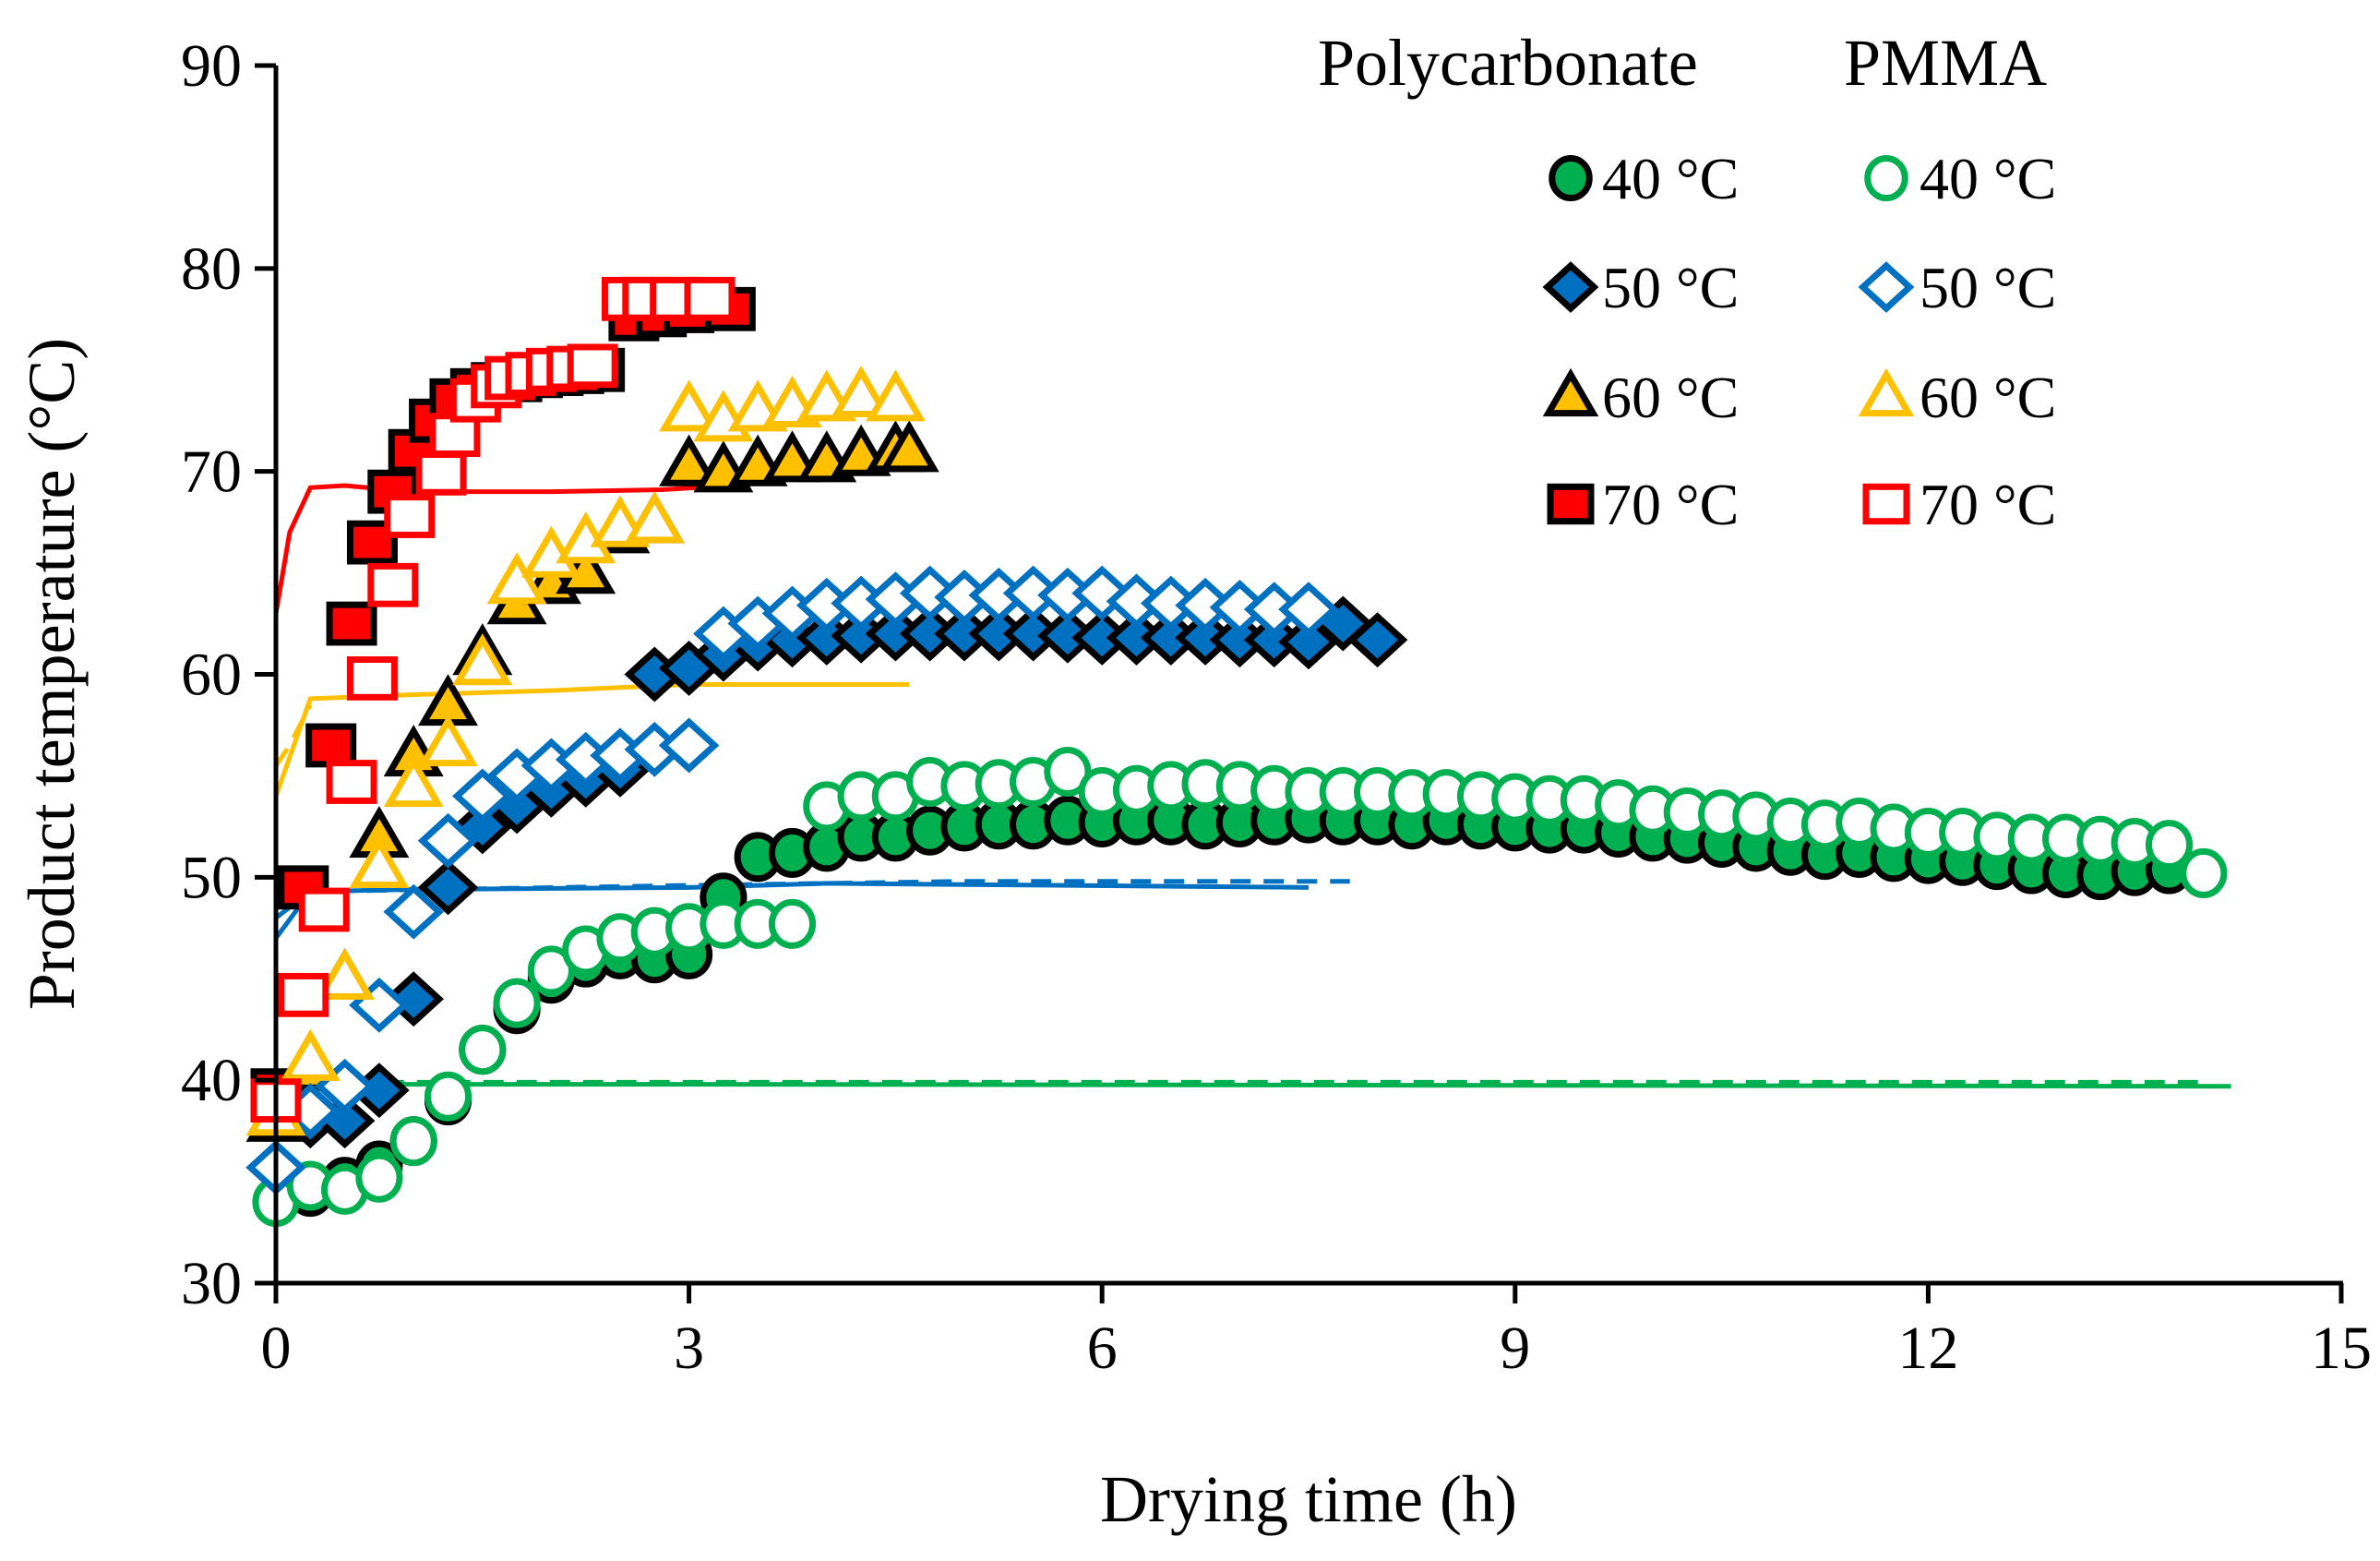 The image size is (2380, 1561). Describe the element at coordinates (211, 1080) in the screenshot. I see `y-tick-label: 40` at that location.